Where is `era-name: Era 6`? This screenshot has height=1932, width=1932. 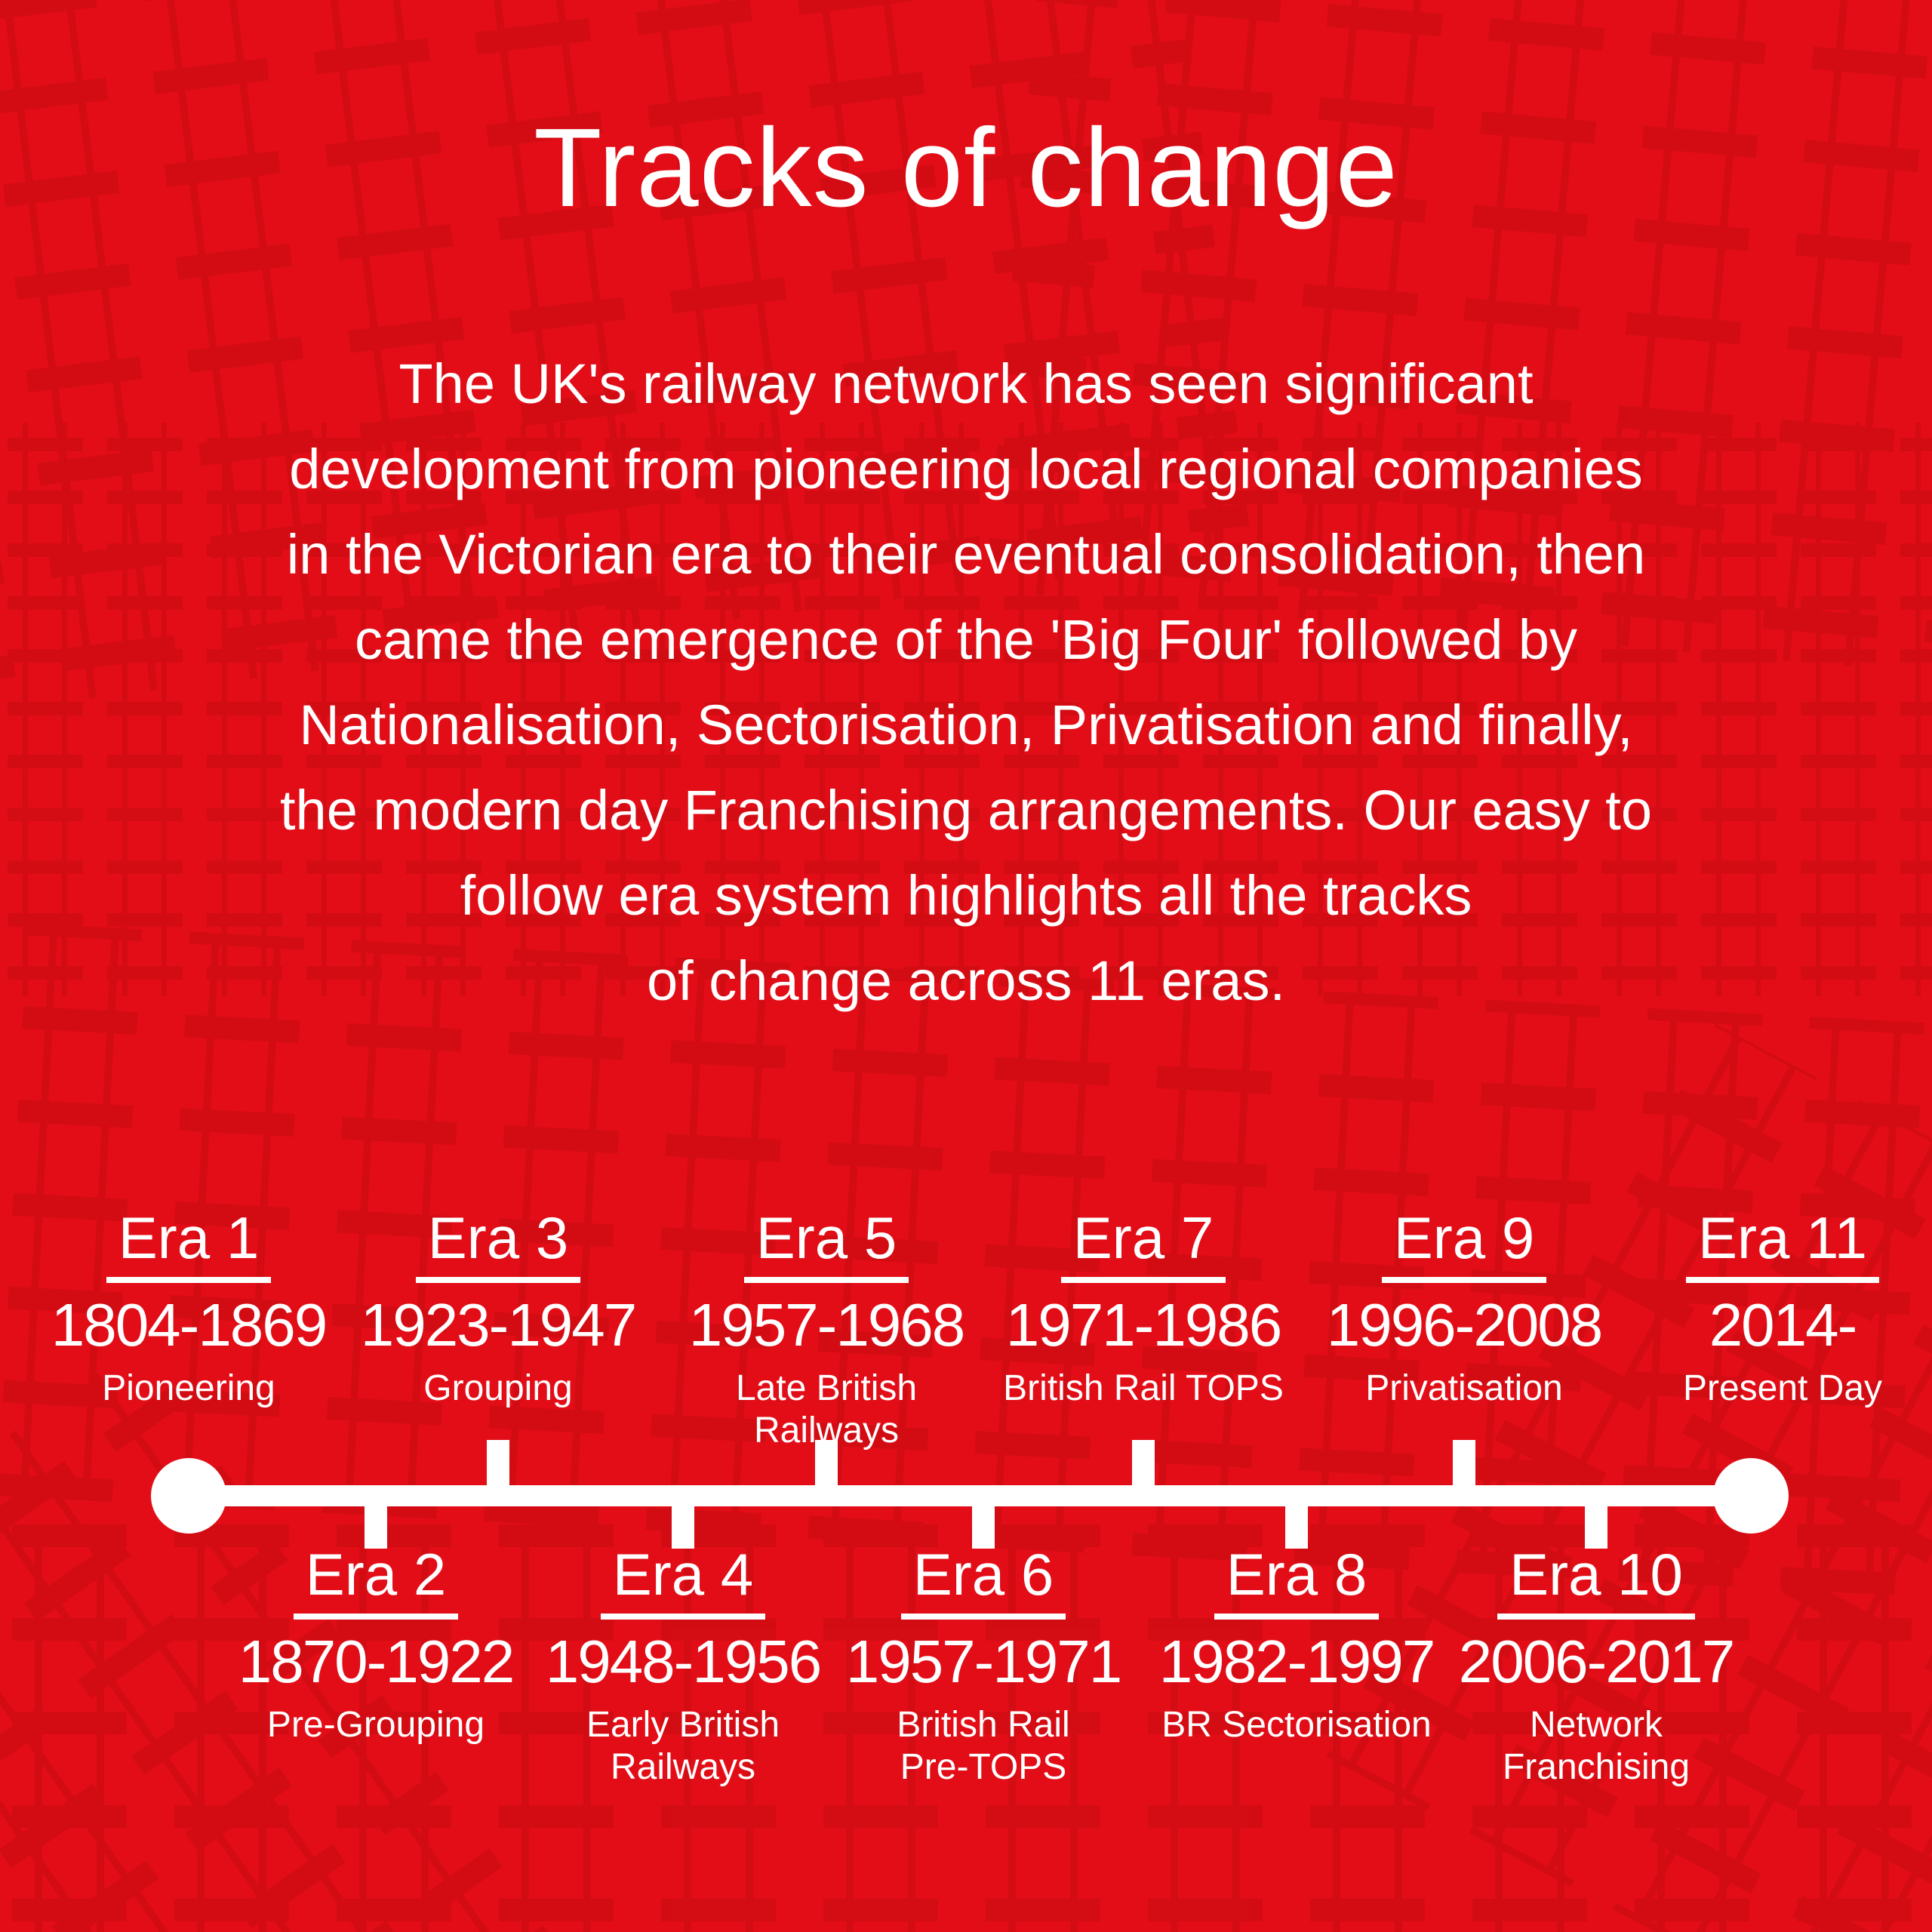
era-name: Era 6 is located at coordinates (983, 1582).